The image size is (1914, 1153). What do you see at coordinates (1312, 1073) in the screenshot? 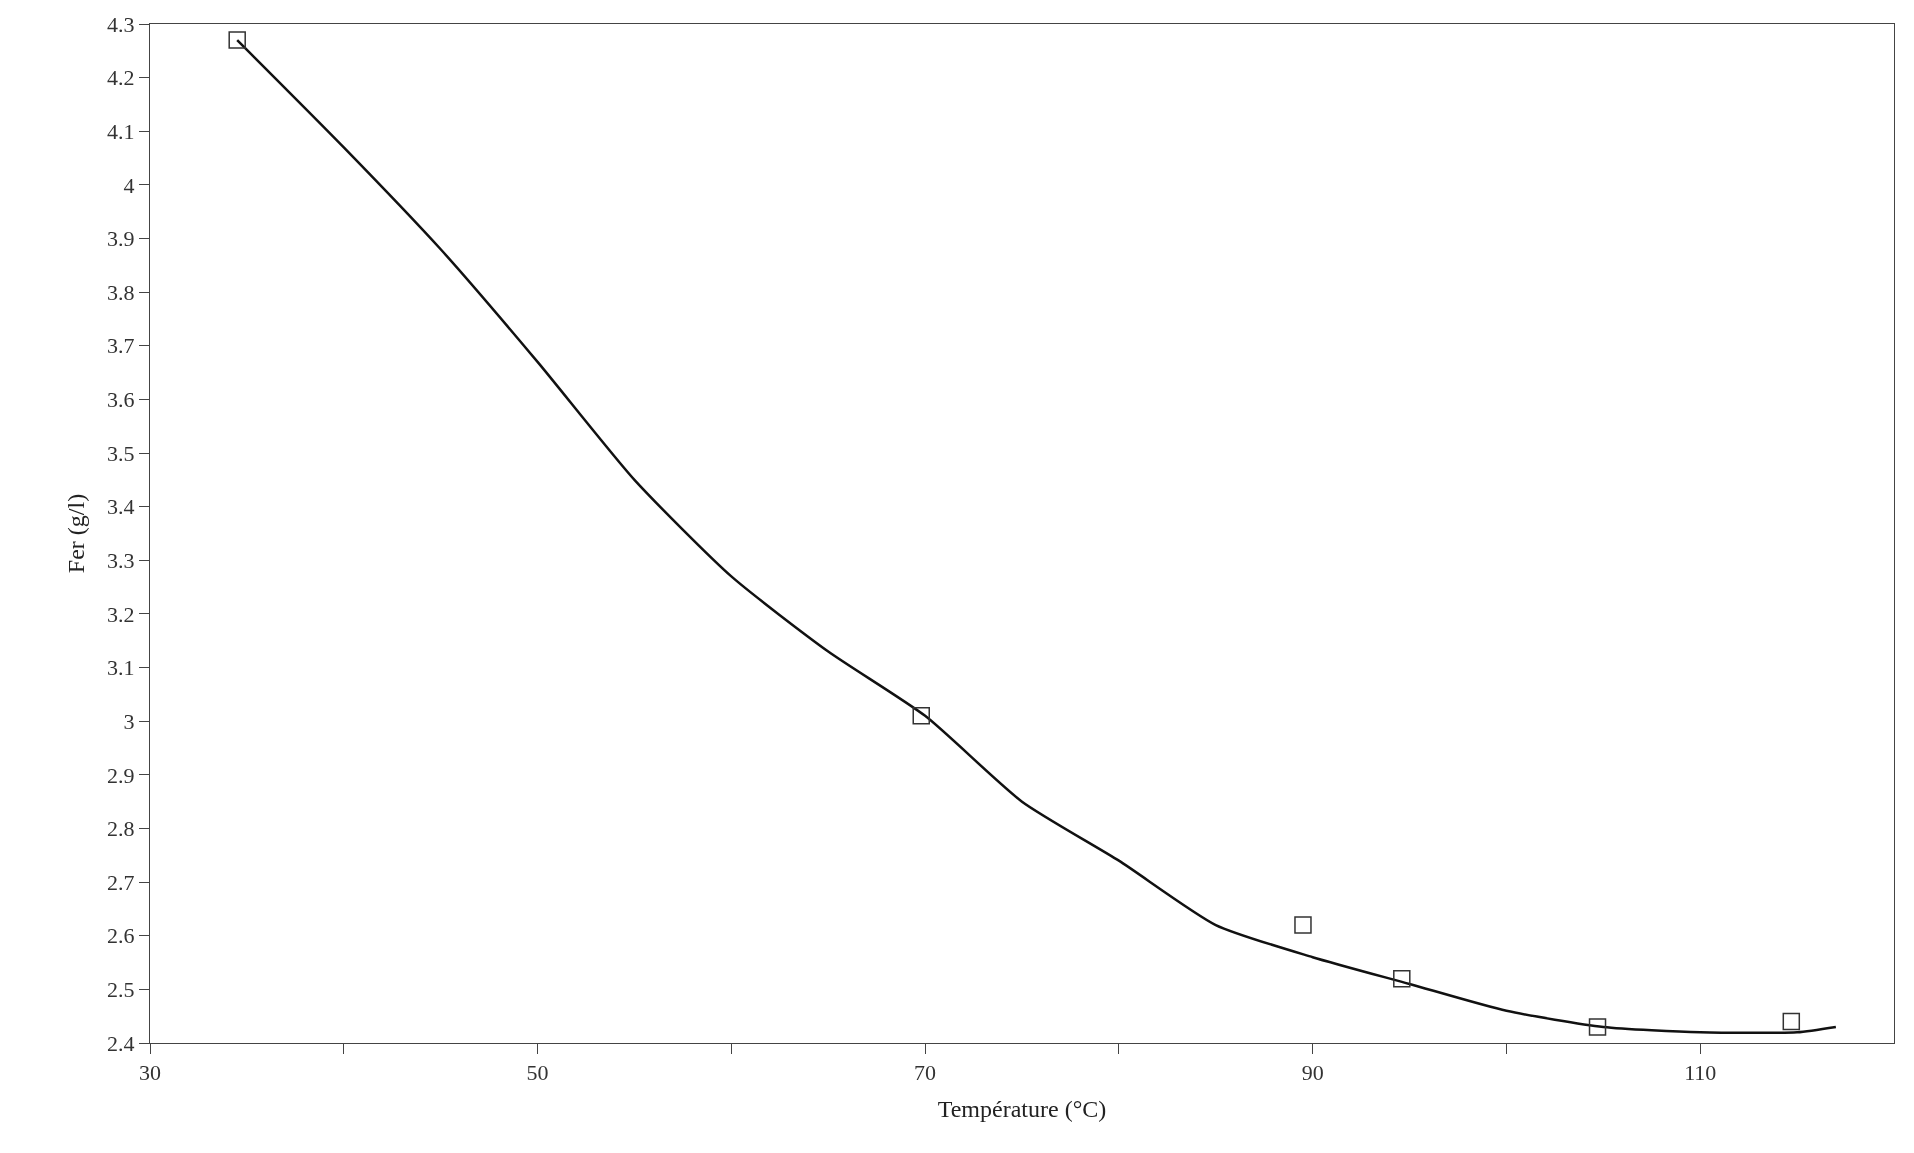
I see `x-tick-label: 90` at bounding box center [1312, 1073].